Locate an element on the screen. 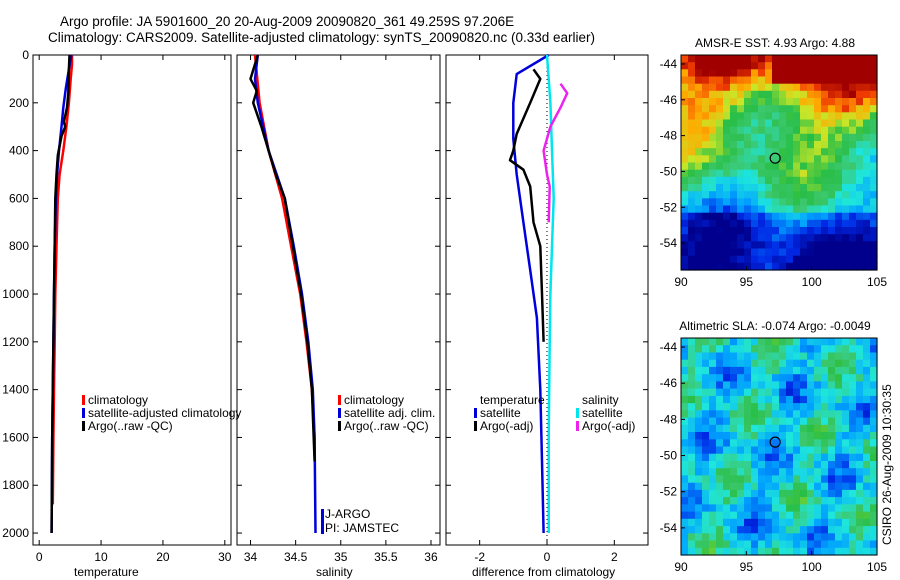  annotation-float: J-ARGO is located at coordinates (347, 514).